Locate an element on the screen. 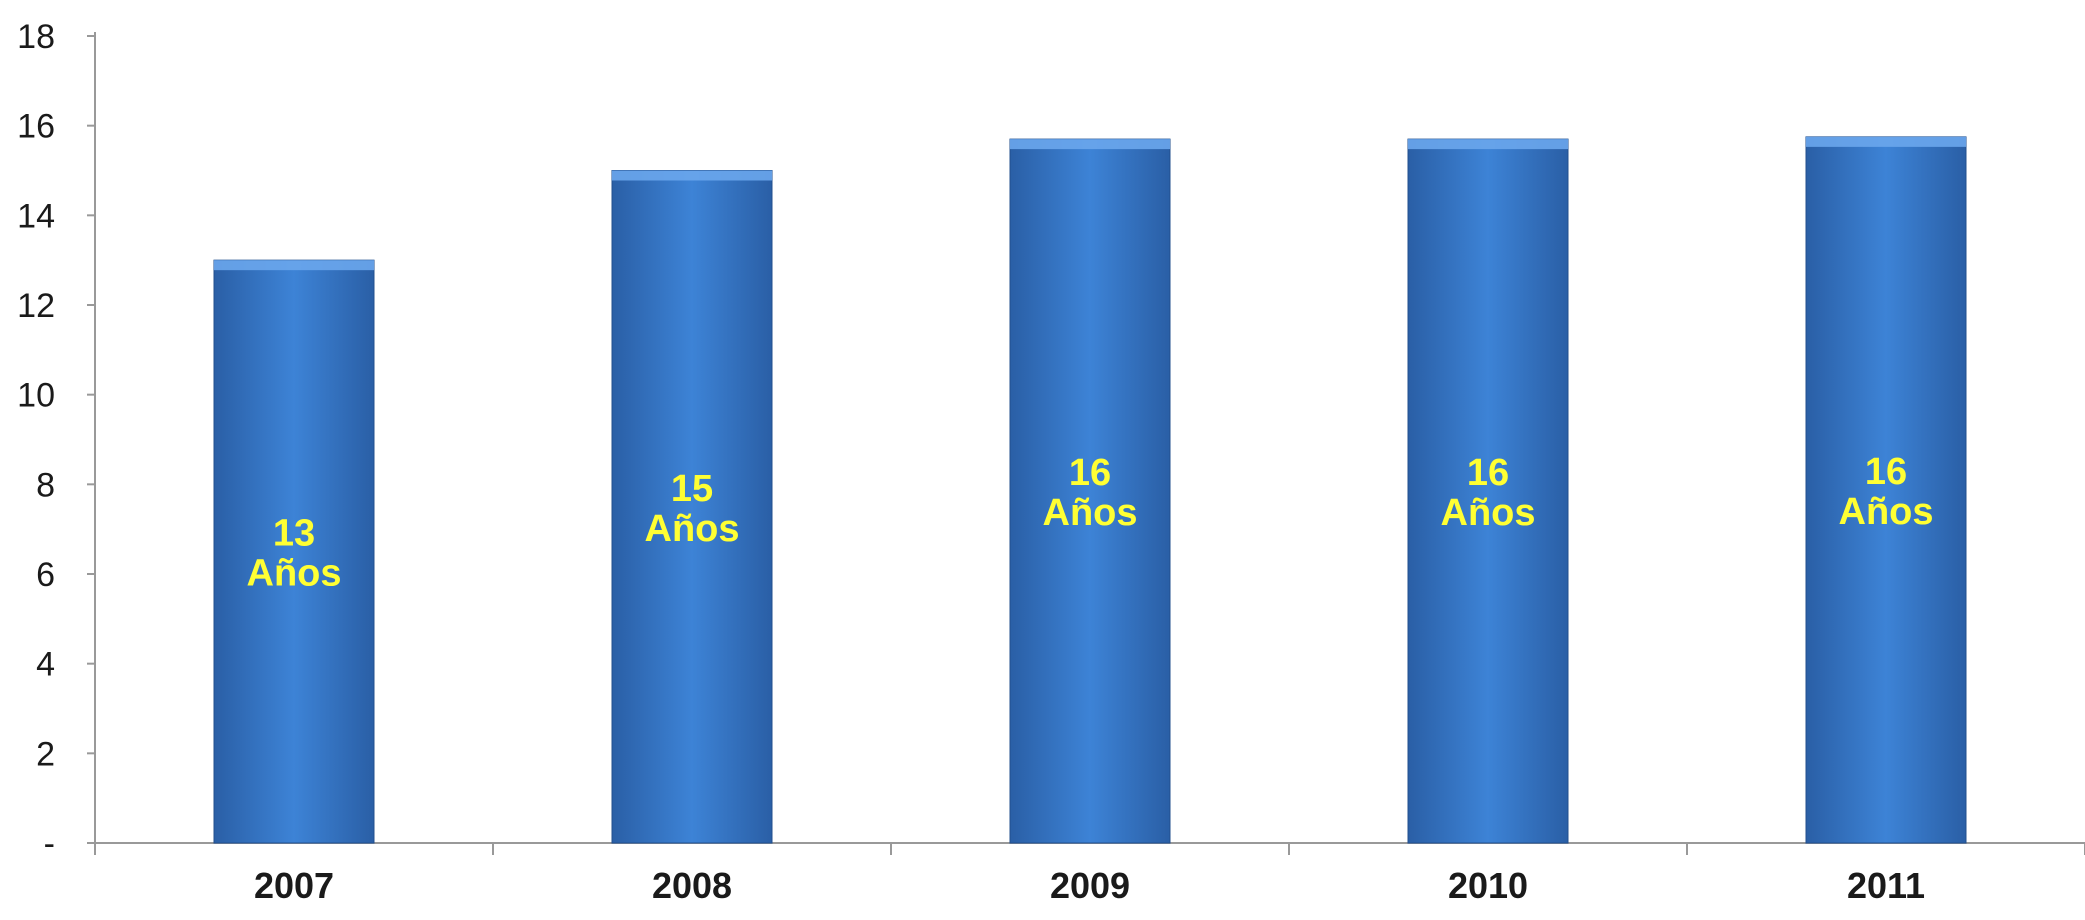  y-tick-label: 6 is located at coordinates (45, 575).